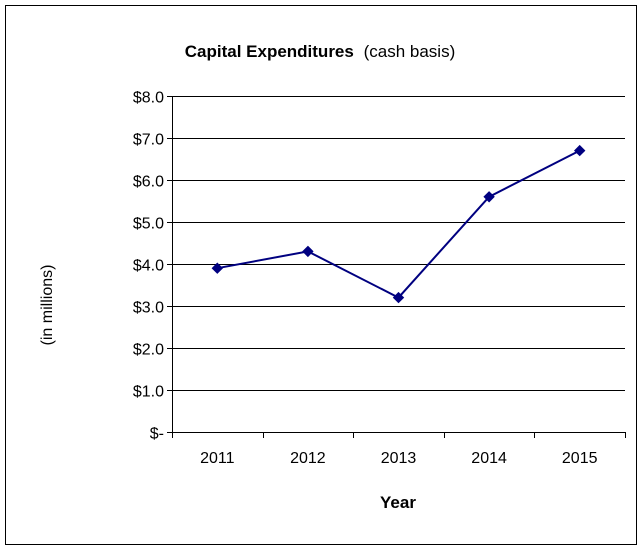  I want to click on x-tick-label: 2014, so click(489, 458).